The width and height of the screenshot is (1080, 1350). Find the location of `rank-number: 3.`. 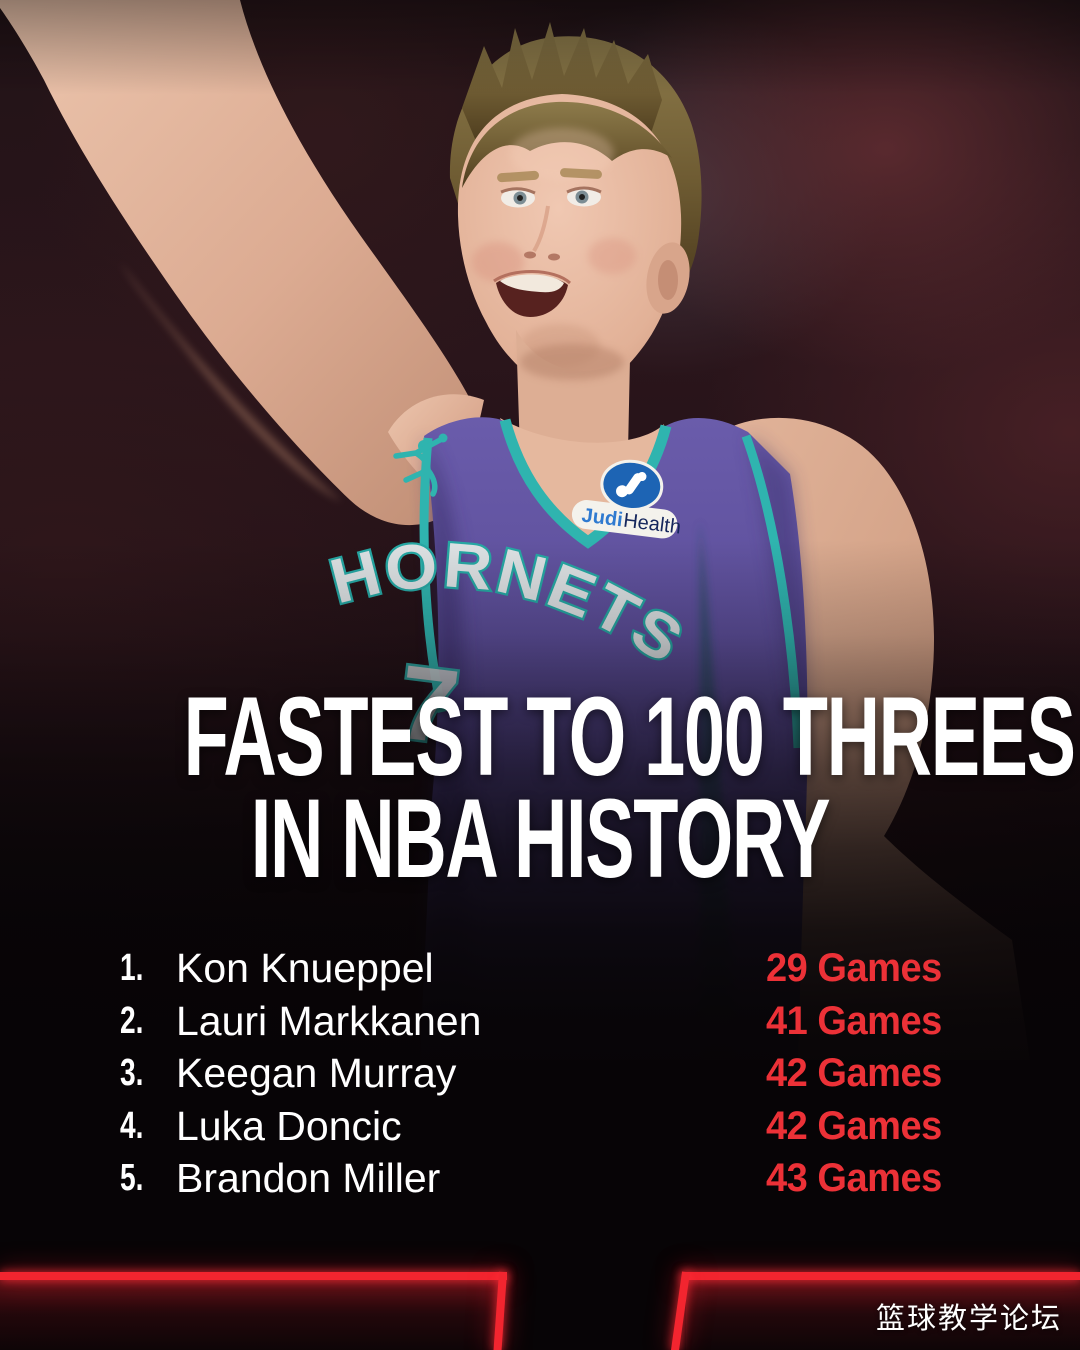

rank-number: 3. is located at coordinates (132, 1073).